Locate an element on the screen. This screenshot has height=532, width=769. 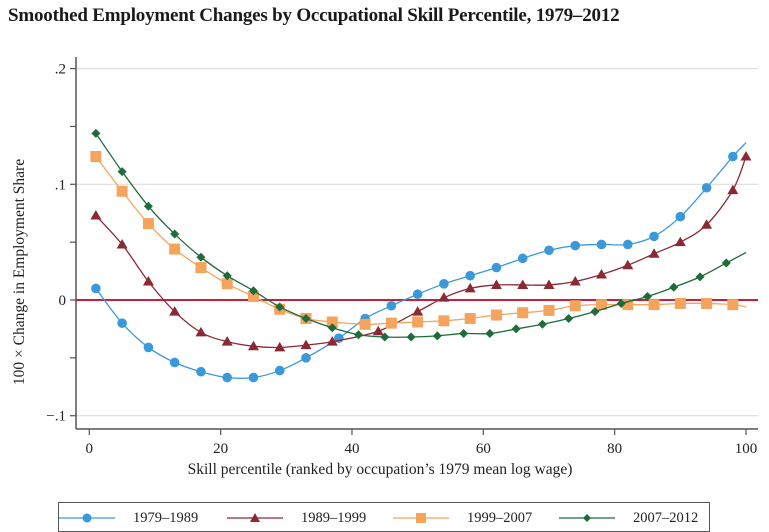
y-tick-label: .1 is located at coordinates (60, 185).